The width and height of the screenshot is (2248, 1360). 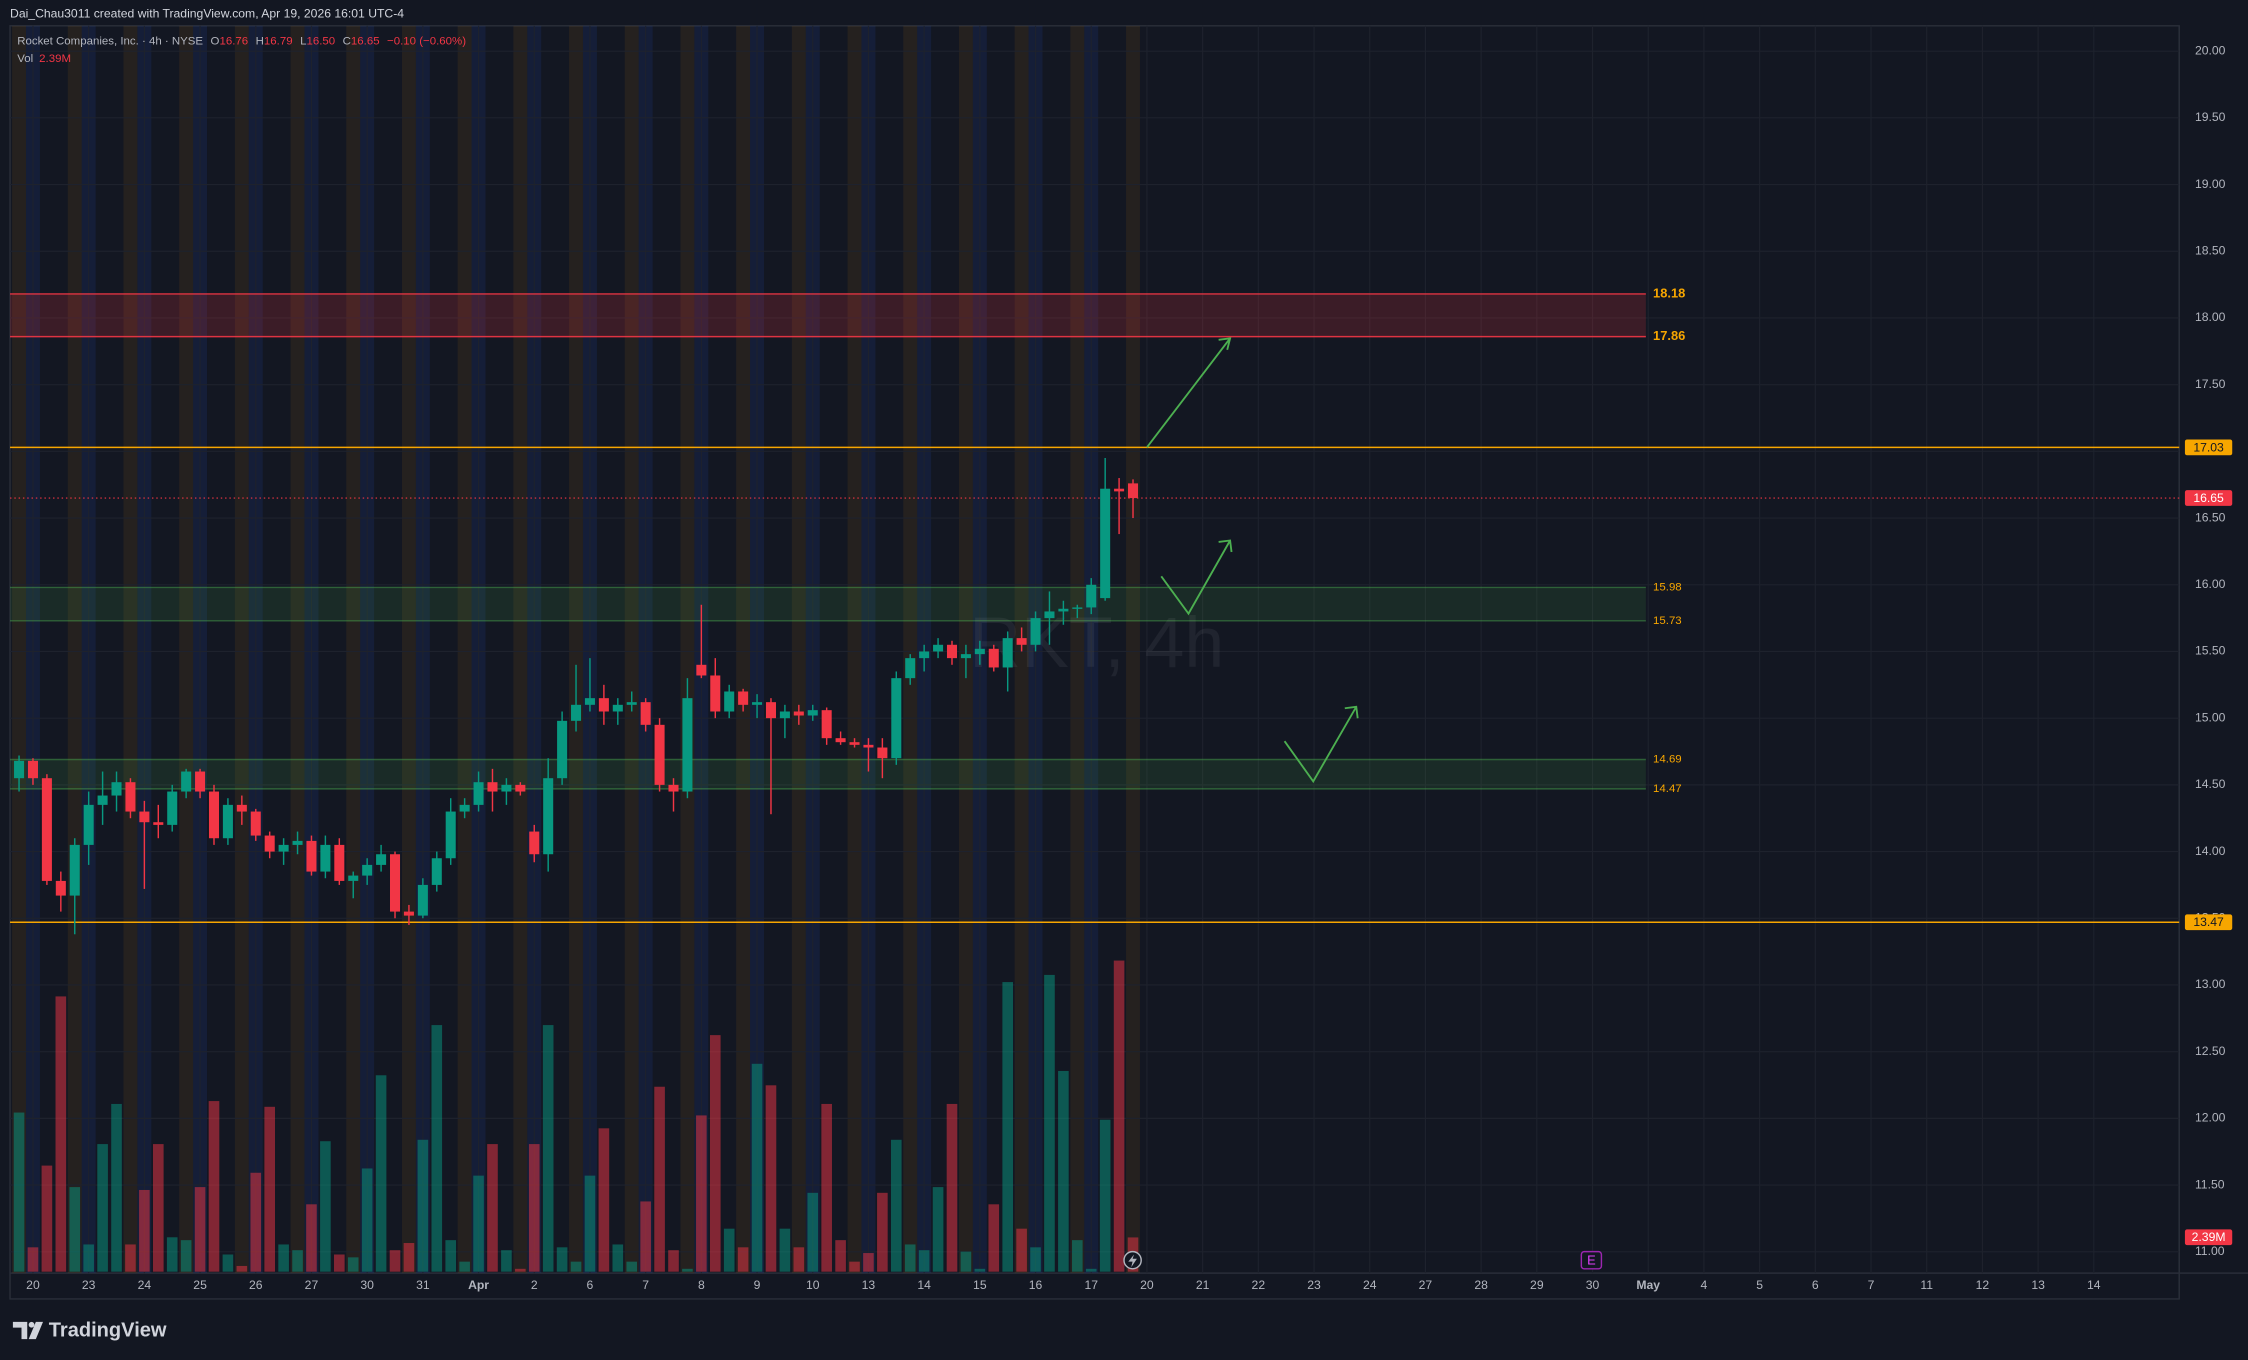 I want to click on x-tick-label: 27, so click(x=312, y=1285).